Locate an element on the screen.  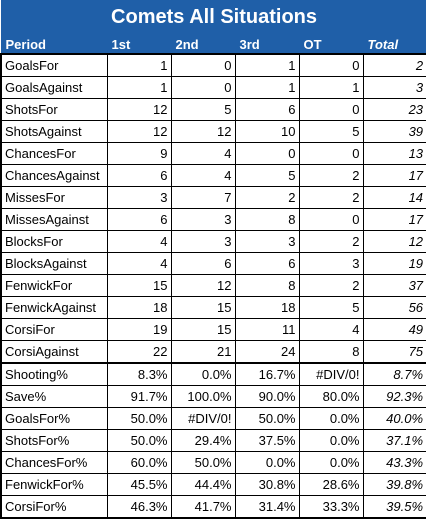
cell-total: 37.1% is located at coordinates (394, 440).